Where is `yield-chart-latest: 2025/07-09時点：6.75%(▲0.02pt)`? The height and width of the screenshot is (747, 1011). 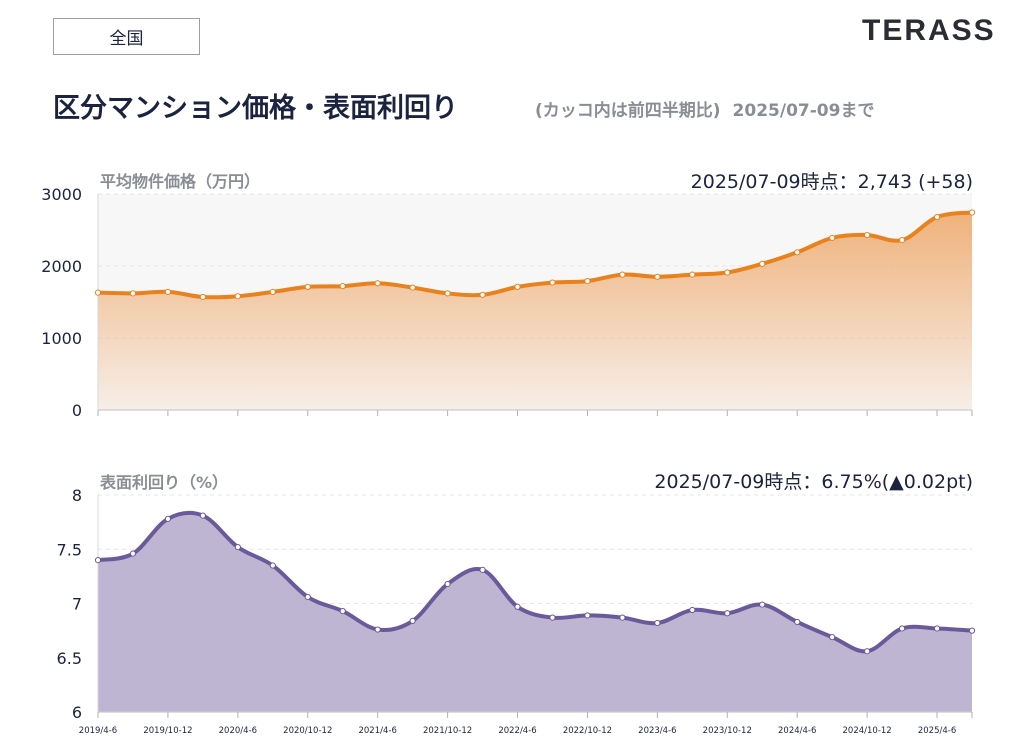 yield-chart-latest: 2025/07-09時点：6.75%(▲0.02pt) is located at coordinates (813, 482).